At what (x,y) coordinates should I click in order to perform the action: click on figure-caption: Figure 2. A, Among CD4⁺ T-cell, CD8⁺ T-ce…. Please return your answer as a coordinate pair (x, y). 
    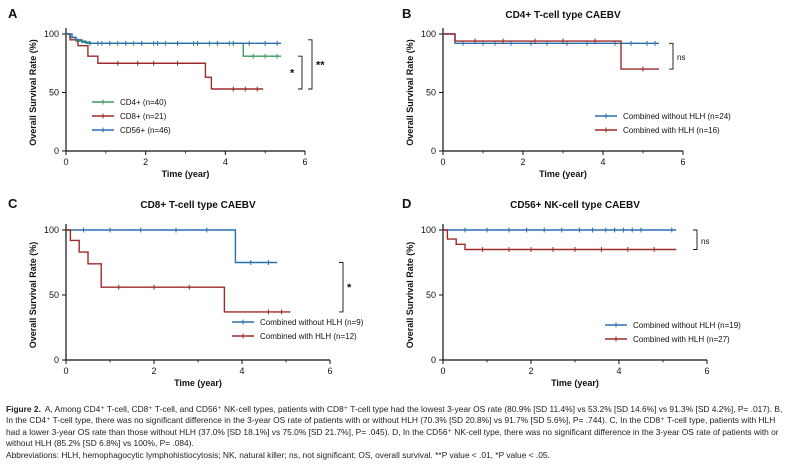
    Looking at the image, I should click on (396, 432).